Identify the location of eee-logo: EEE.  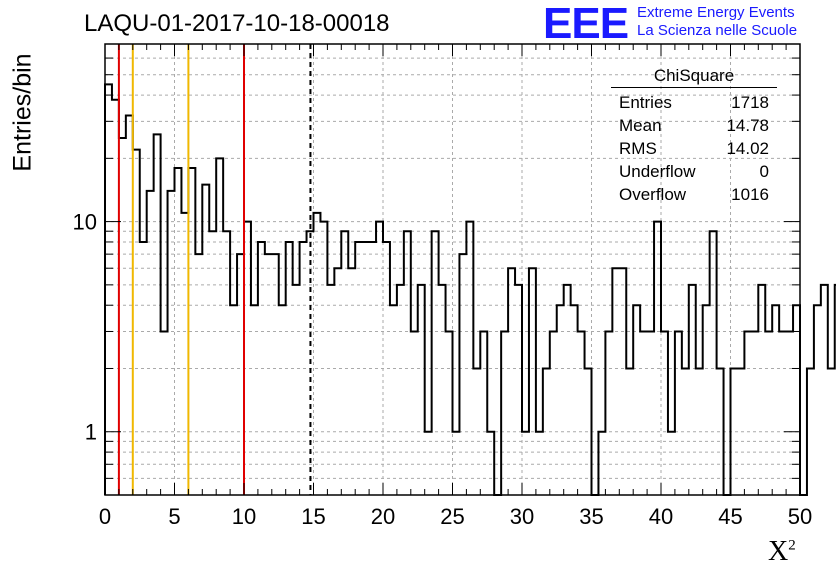
(586, 24).